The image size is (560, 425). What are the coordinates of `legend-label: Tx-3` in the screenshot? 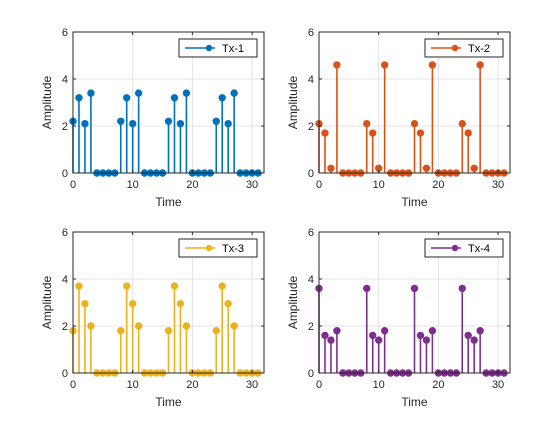 It's located at (233, 249).